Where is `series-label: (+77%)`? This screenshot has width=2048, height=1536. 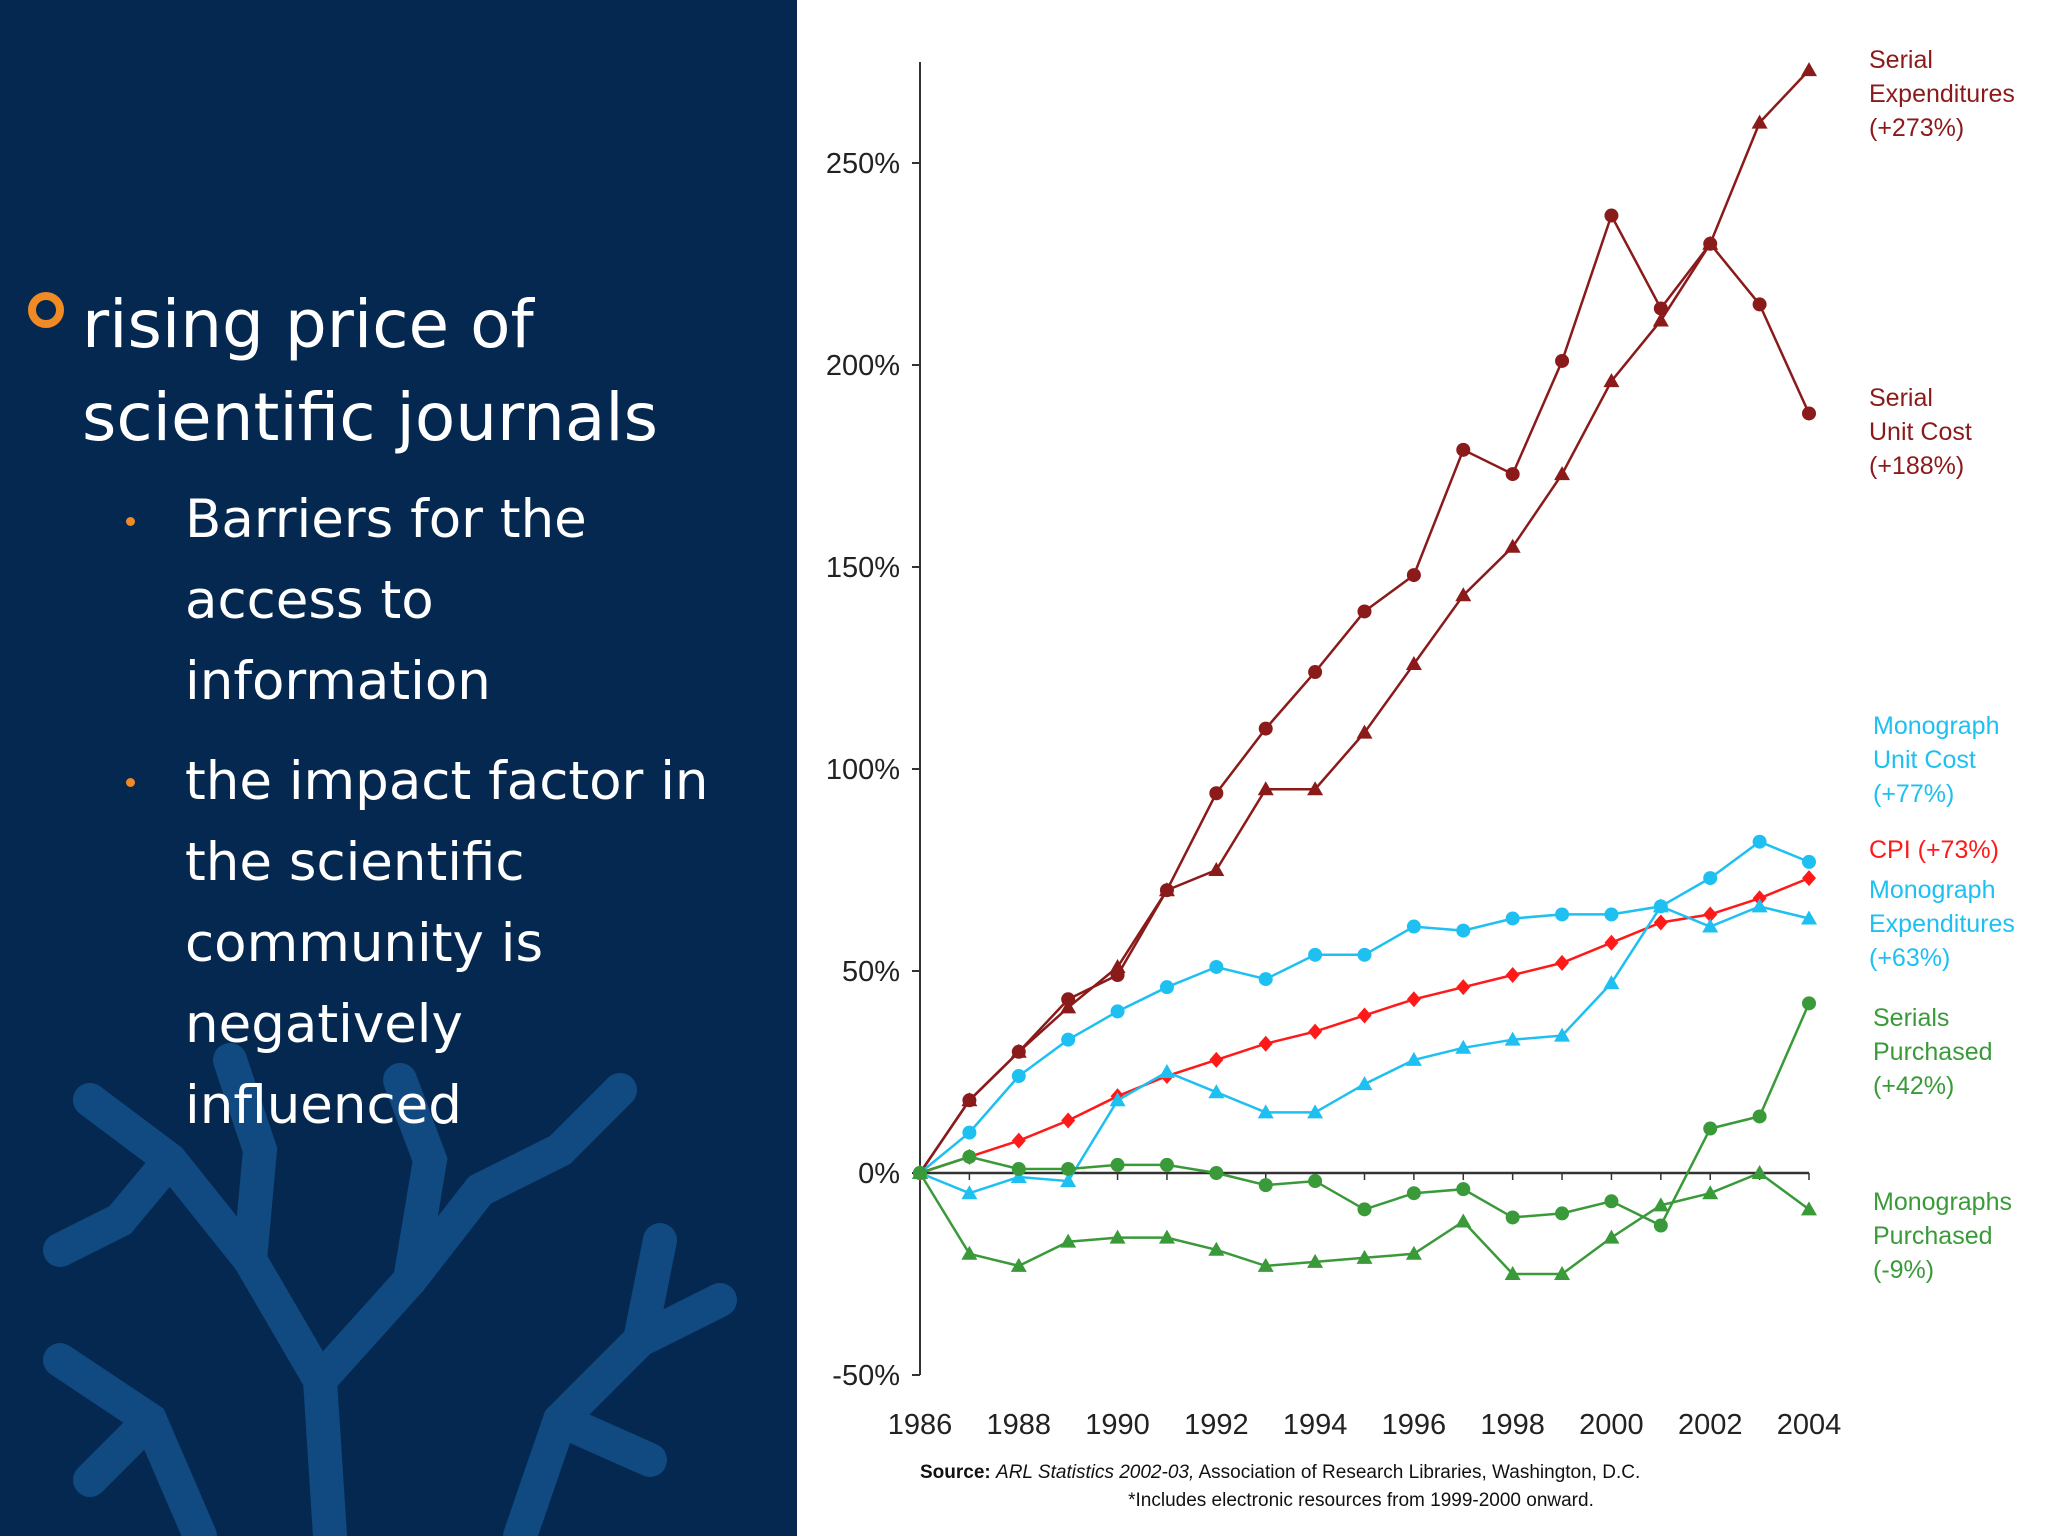 series-label: (+77%) is located at coordinates (1913, 794).